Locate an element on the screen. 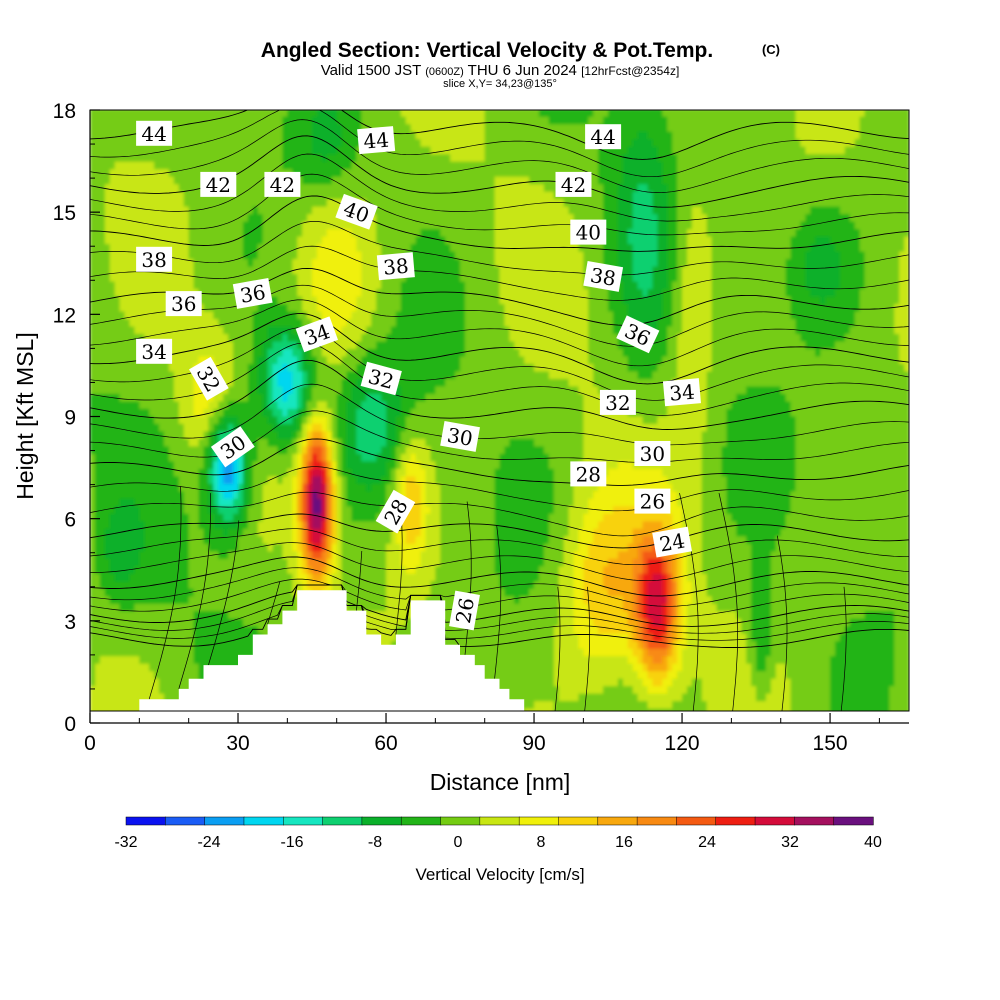 The image size is (1000, 1000). contour-label-text: 30 is located at coordinates (652, 454).